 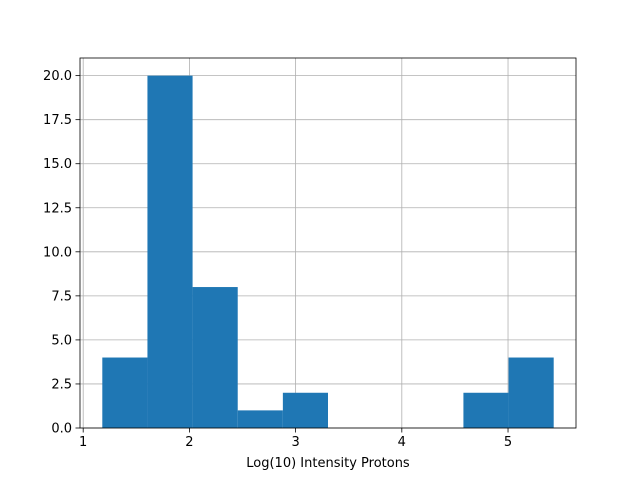 I want to click on x-tick-label: 4, so click(x=402, y=442).